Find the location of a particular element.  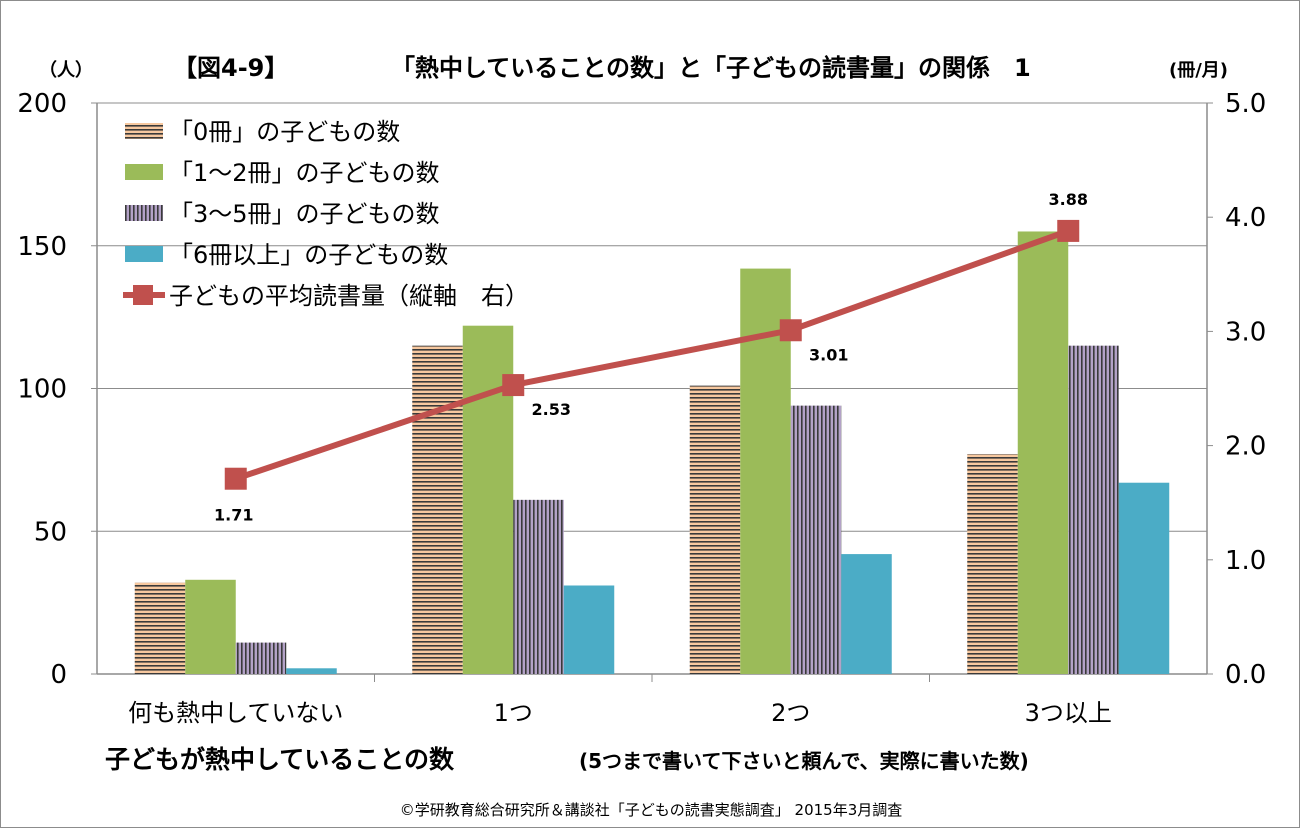

right-tick-labels: 0.0 1.0 2.0 3.0 4.0 5.0 is located at coordinates (1245, 389).